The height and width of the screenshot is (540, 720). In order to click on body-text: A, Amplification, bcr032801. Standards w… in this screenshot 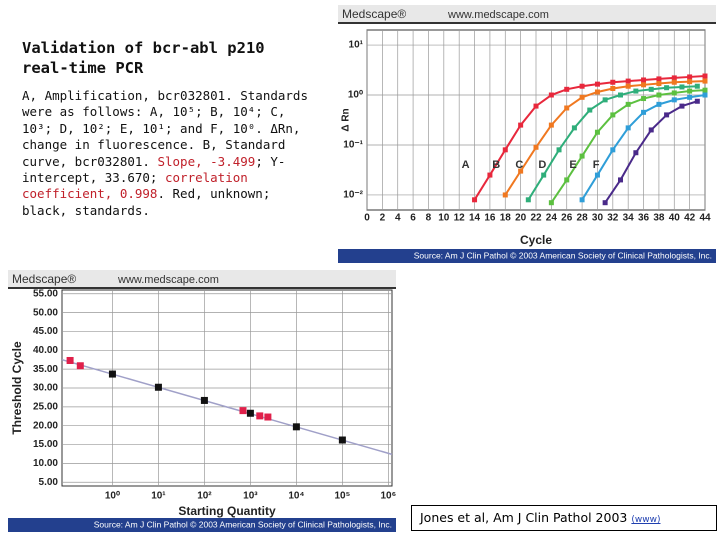, I will do `click(170, 153)`.